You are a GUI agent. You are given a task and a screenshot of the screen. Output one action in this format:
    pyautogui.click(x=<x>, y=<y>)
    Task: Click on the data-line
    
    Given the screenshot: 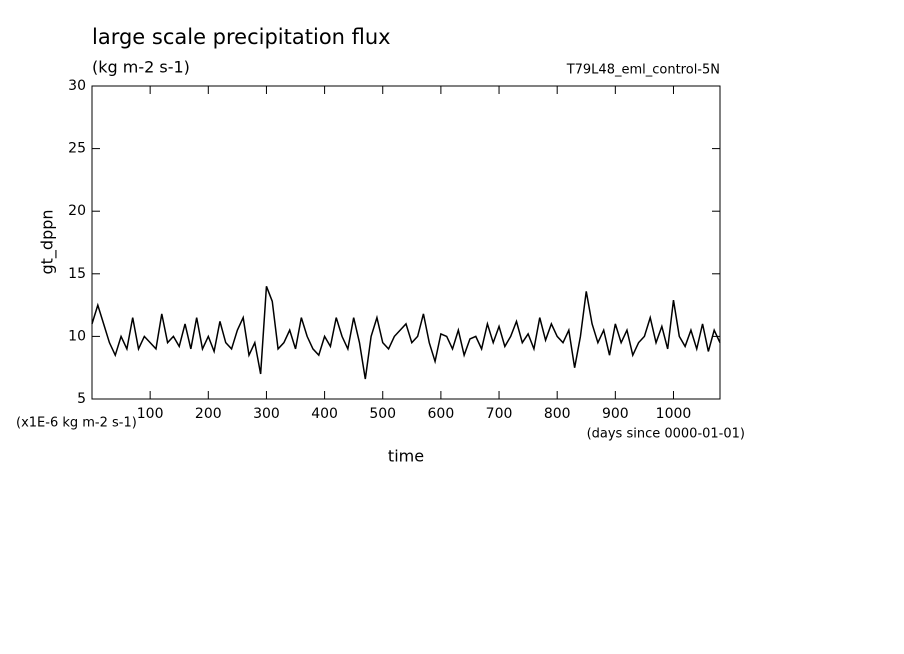 What is the action you would take?
    pyautogui.click(x=406, y=333)
    